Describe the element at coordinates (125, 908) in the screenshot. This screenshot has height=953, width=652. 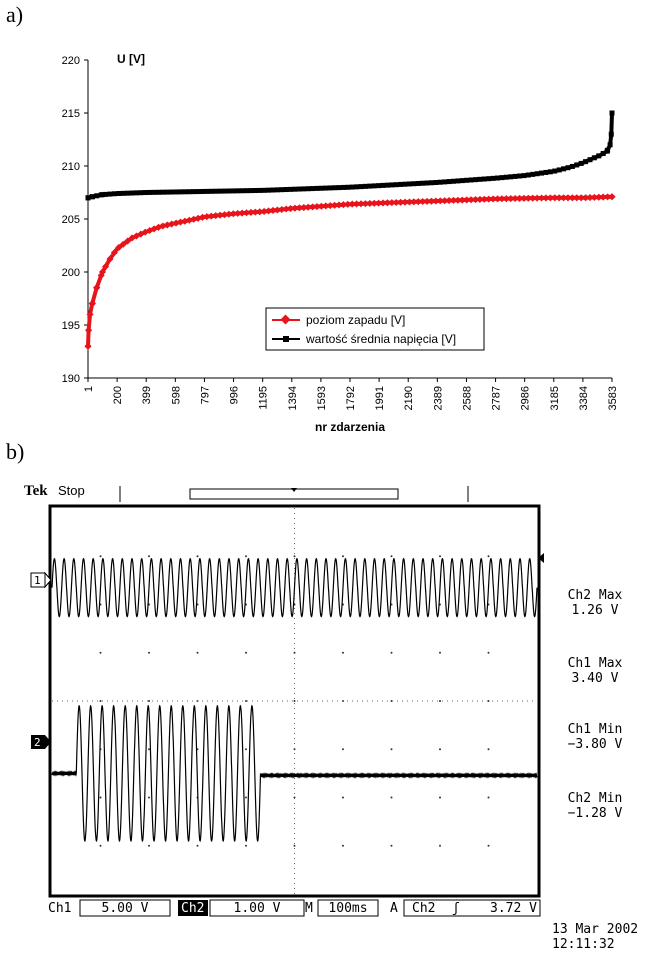
I see `svg-text: 5.00 V` at that location.